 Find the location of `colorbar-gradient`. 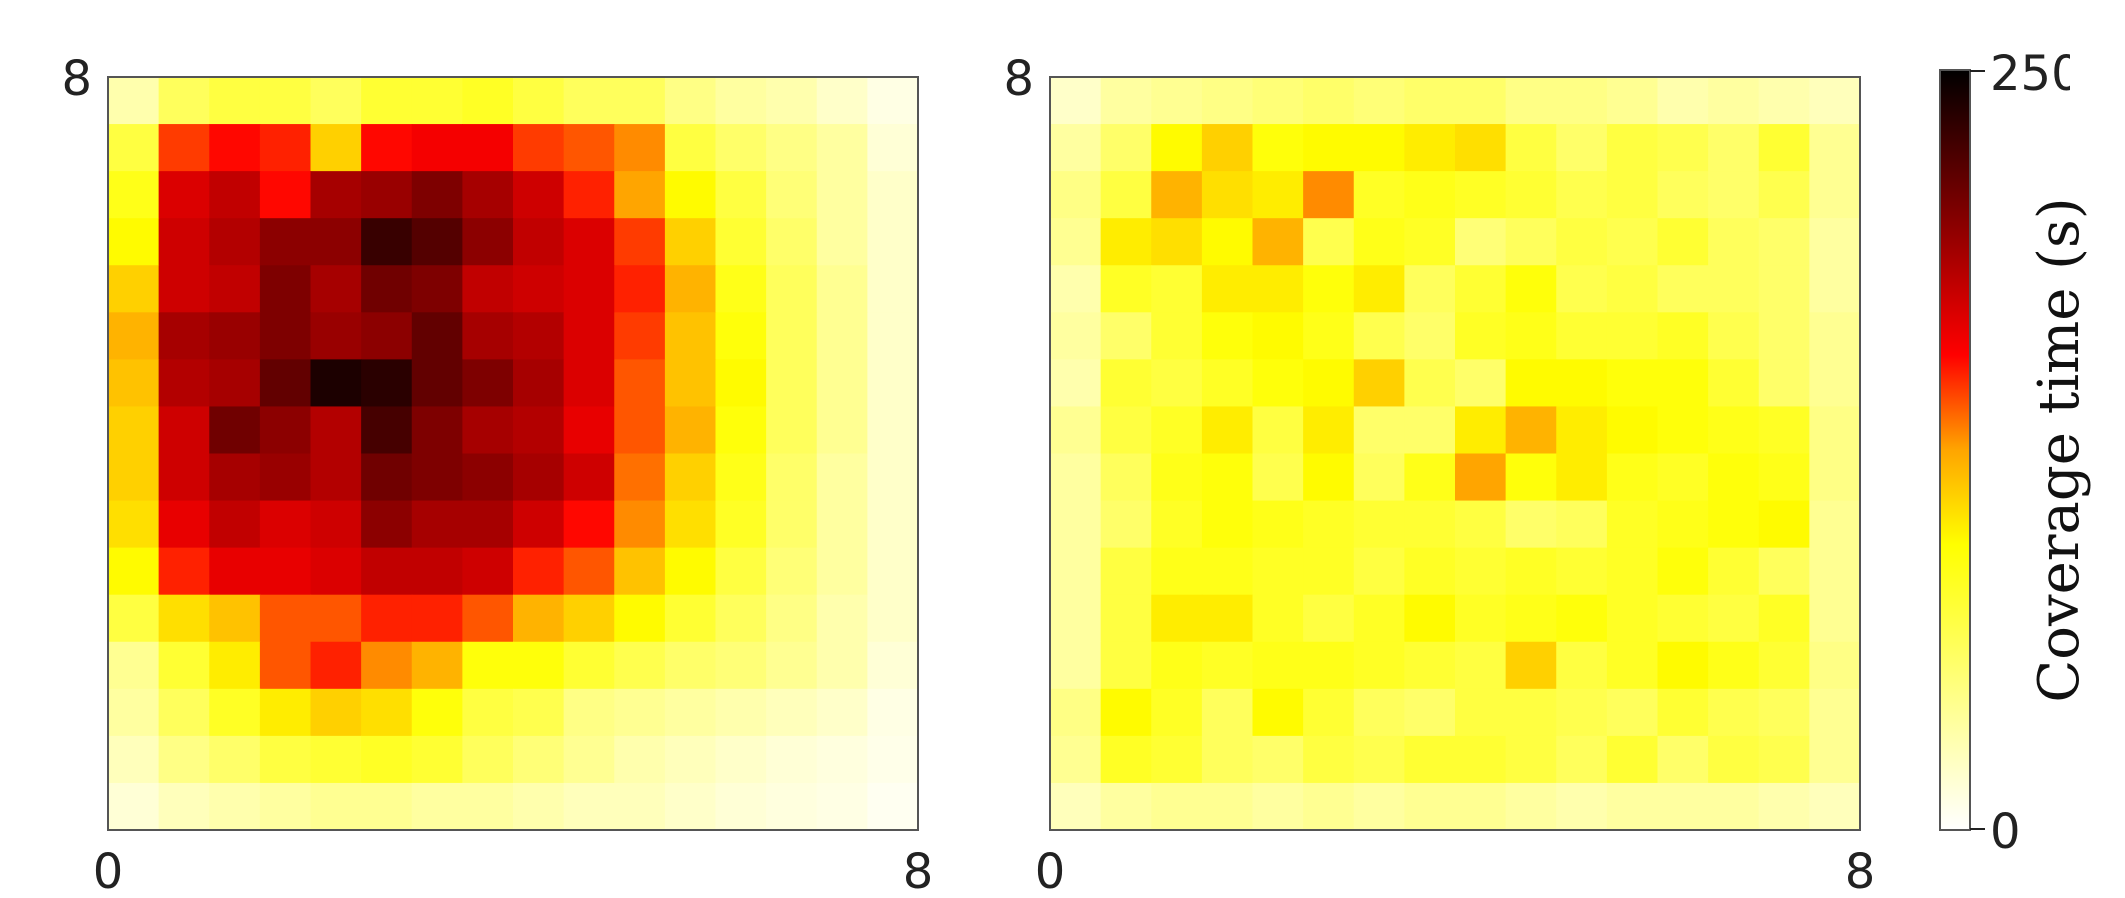

colorbar-gradient is located at coordinates (1955, 450).